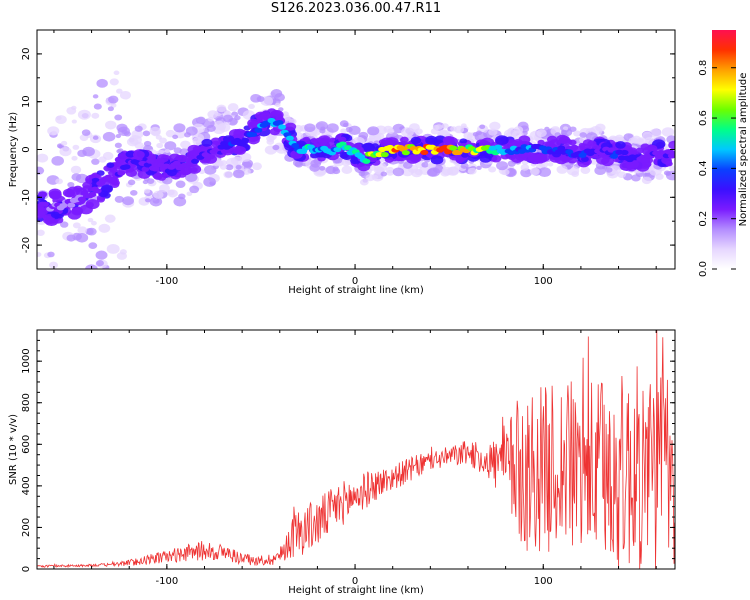 This screenshot has width=750, height=600. Describe the element at coordinates (703, 168) in the screenshot. I see `colorbar-tick-label: 0.4` at that location.